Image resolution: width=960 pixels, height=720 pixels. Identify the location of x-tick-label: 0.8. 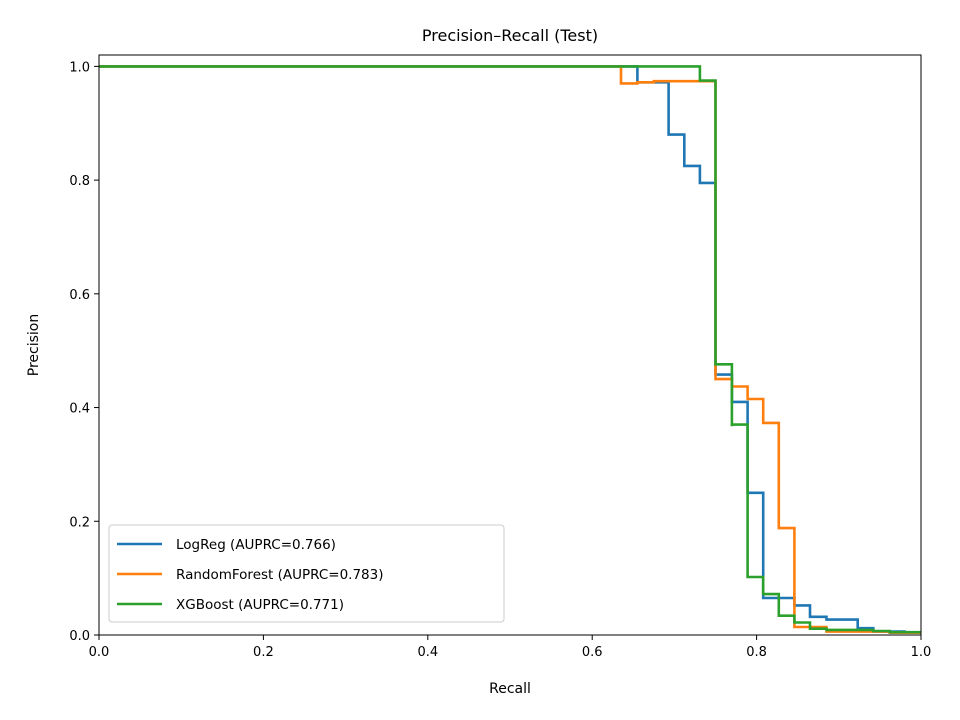
(756, 652).